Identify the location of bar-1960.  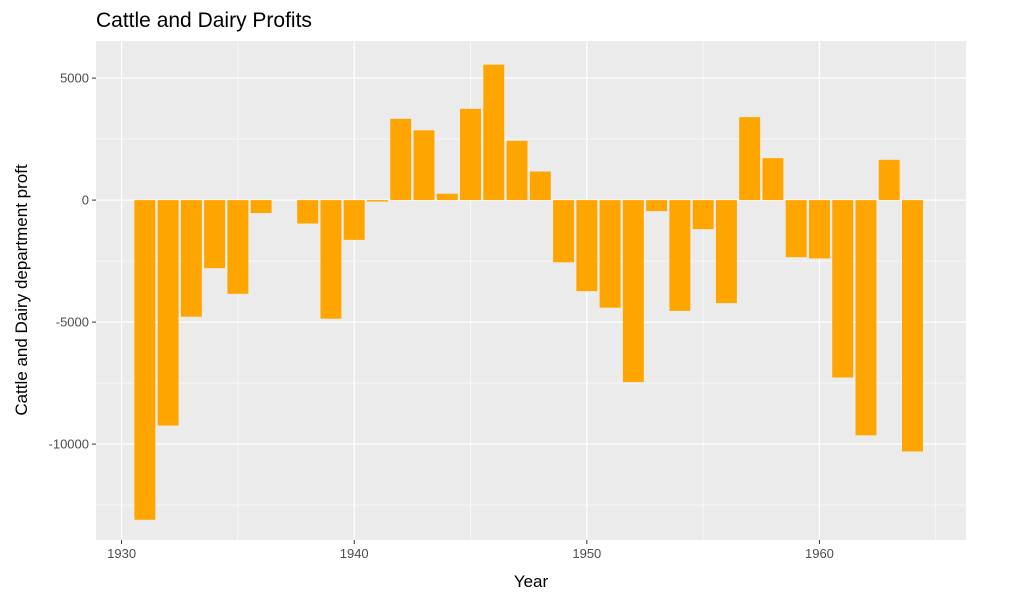
(819, 229).